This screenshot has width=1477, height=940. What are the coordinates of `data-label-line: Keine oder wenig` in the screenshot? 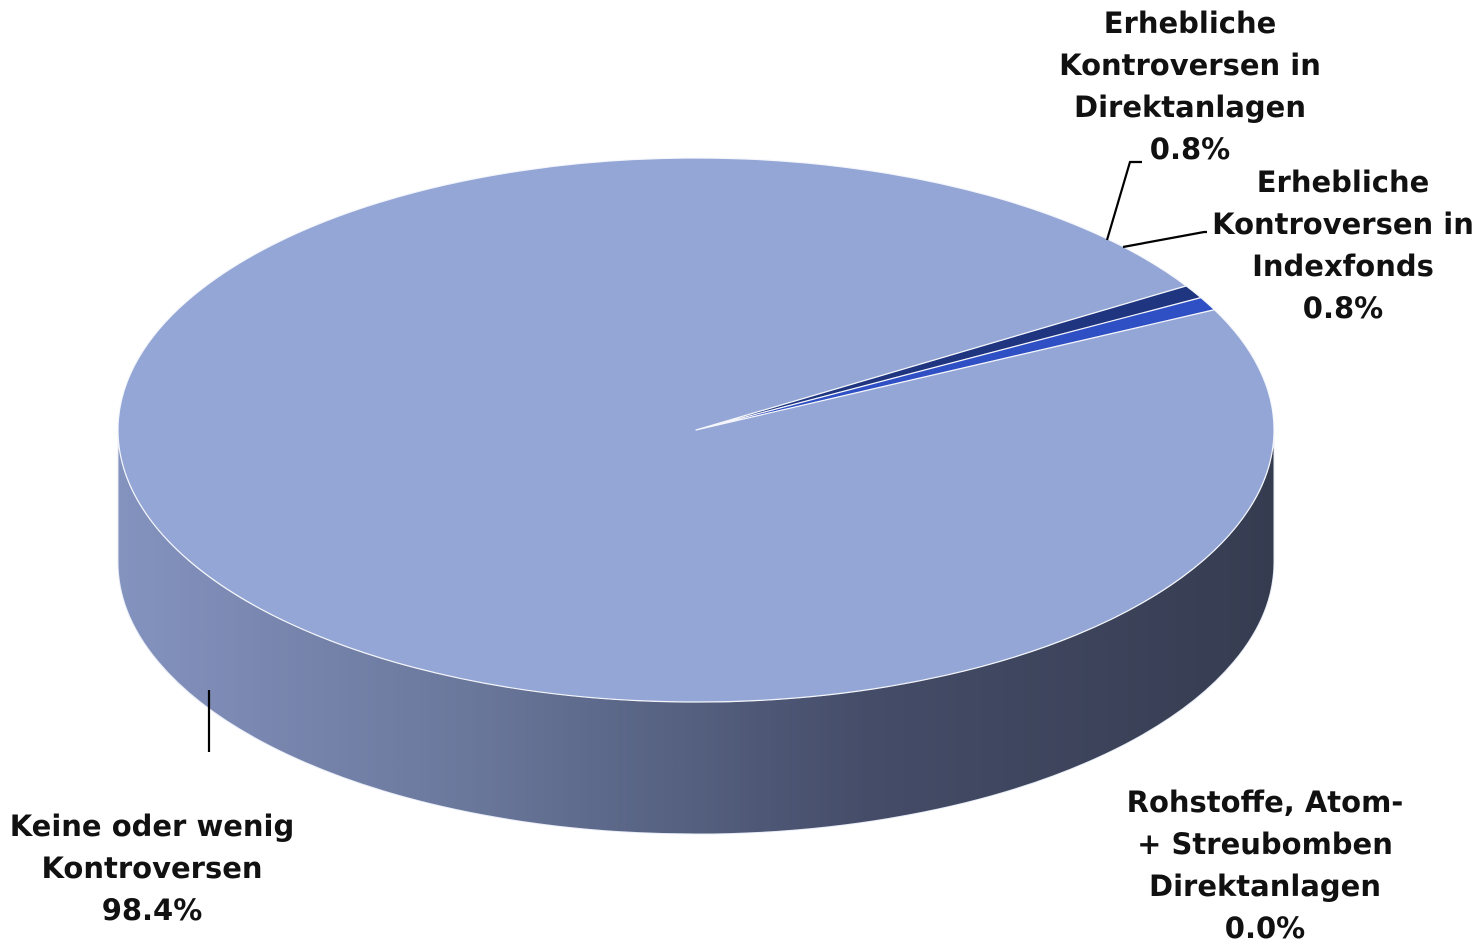 It's located at (152, 826).